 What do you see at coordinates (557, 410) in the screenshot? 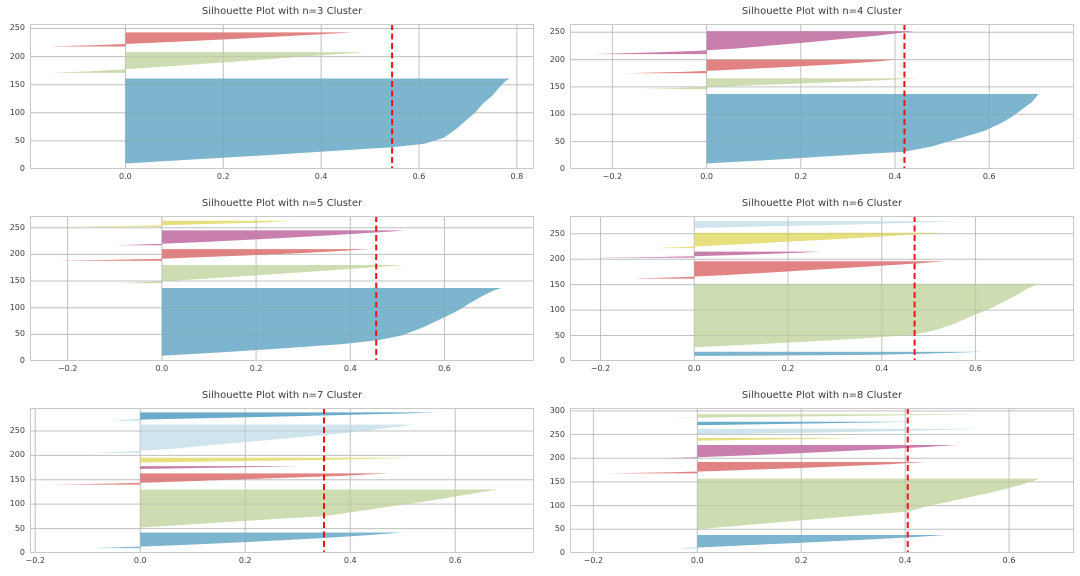
I see `y-tick-label: 300` at bounding box center [557, 410].